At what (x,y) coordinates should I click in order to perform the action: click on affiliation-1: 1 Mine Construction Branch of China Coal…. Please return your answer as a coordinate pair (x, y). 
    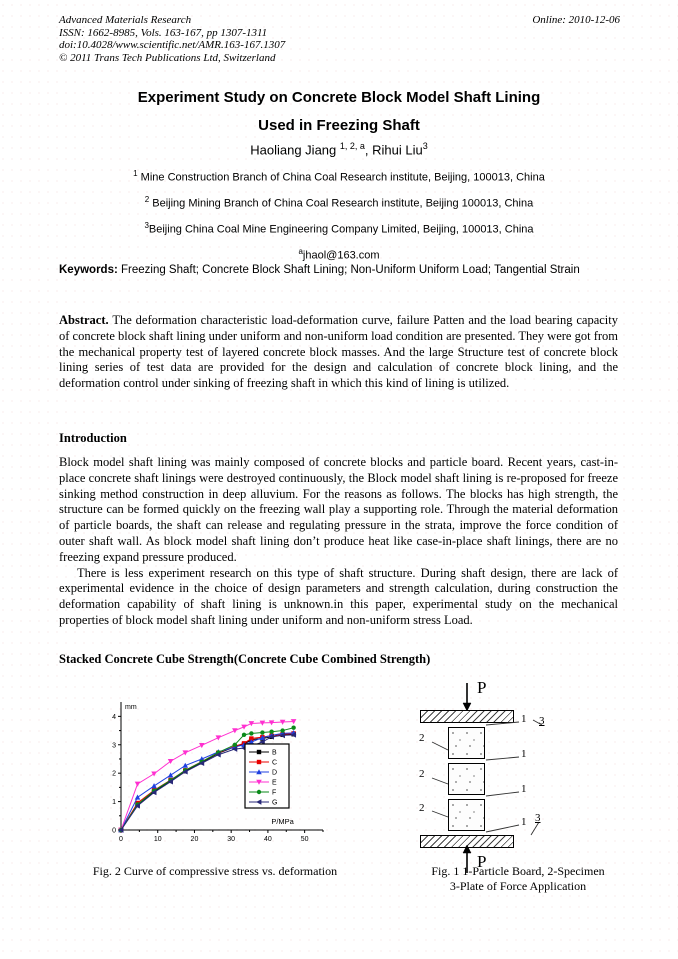
    Looking at the image, I should click on (339, 176).